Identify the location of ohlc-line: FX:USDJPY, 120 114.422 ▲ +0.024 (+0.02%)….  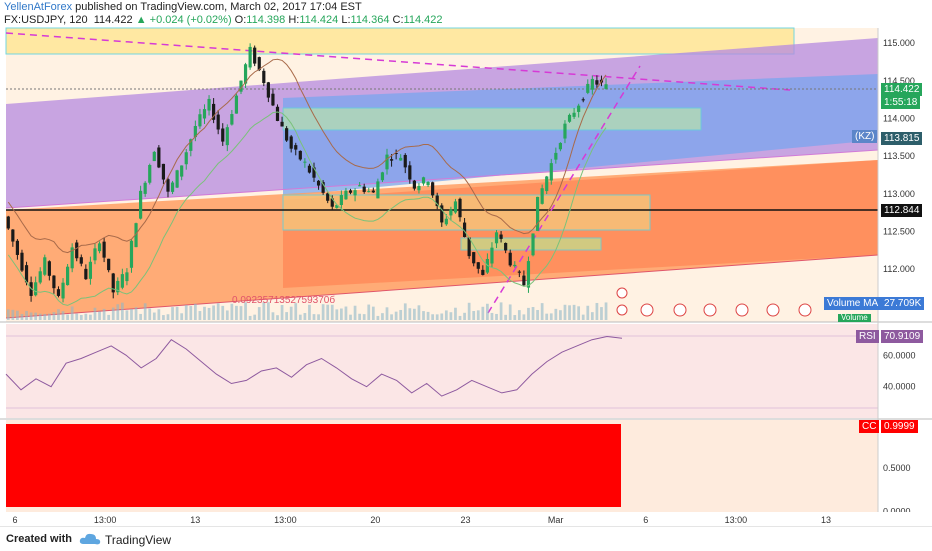
(223, 20).